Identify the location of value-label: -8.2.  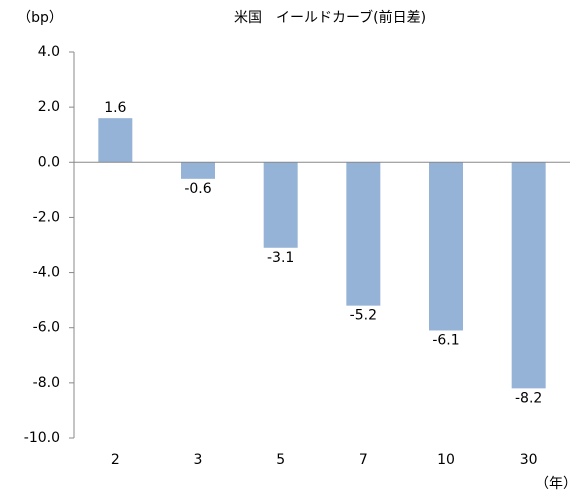
(528, 398).